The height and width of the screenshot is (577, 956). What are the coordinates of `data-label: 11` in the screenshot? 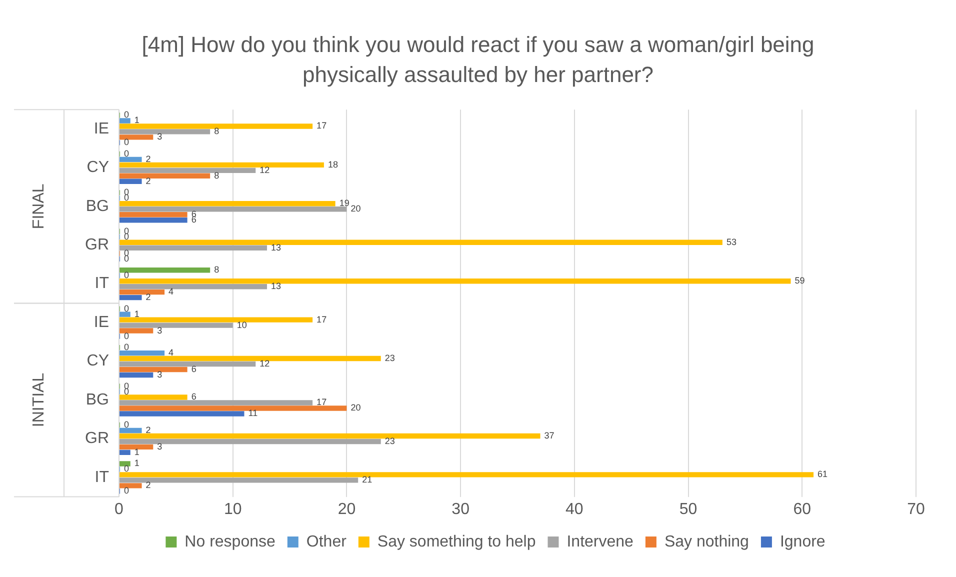 It's located at (253, 413).